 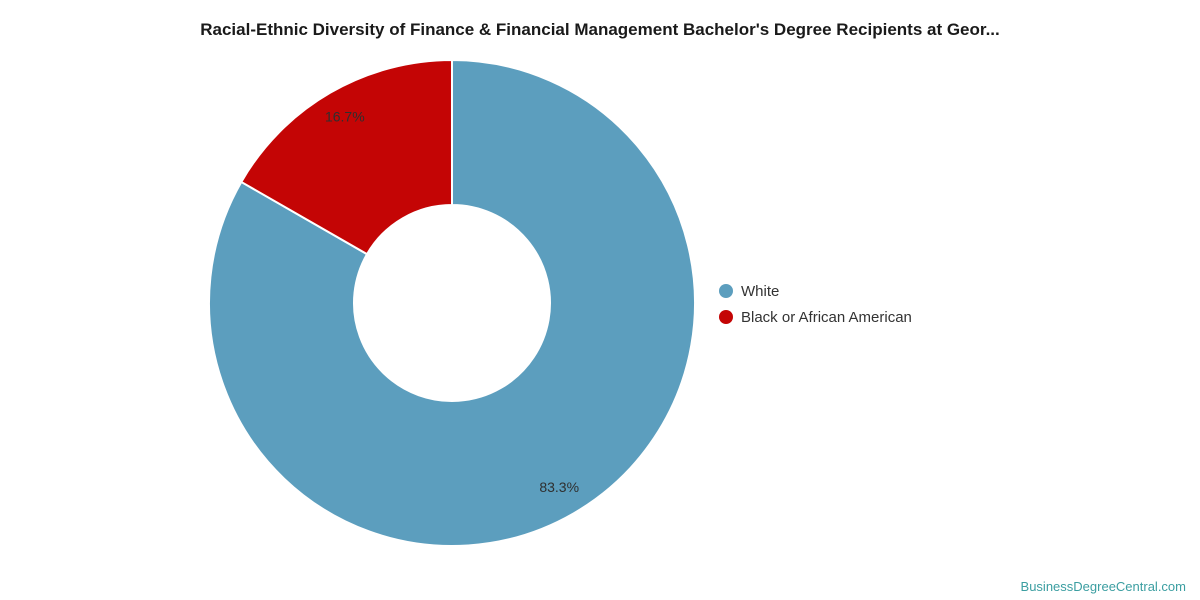 I want to click on slice-data-label: 83.3%, so click(x=559, y=487).